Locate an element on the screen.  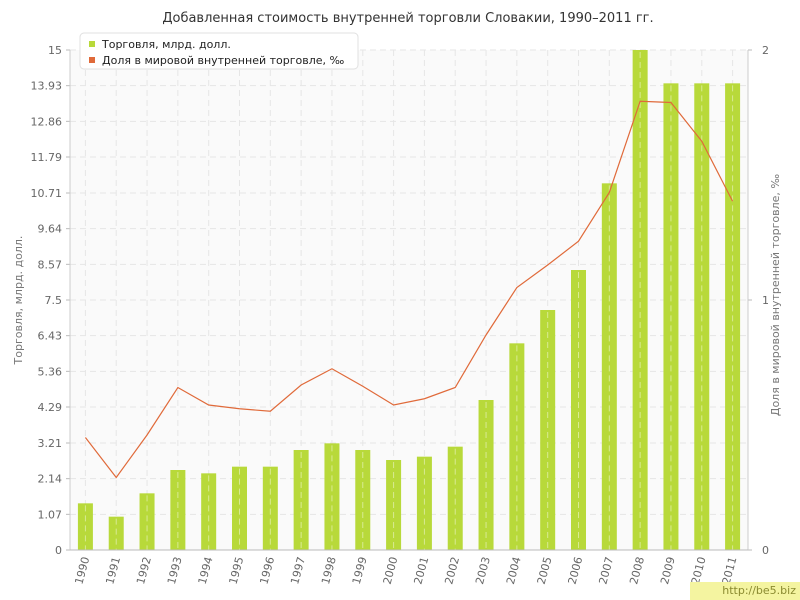
y-tick-label: 8.57 is located at coordinates (50, 264).